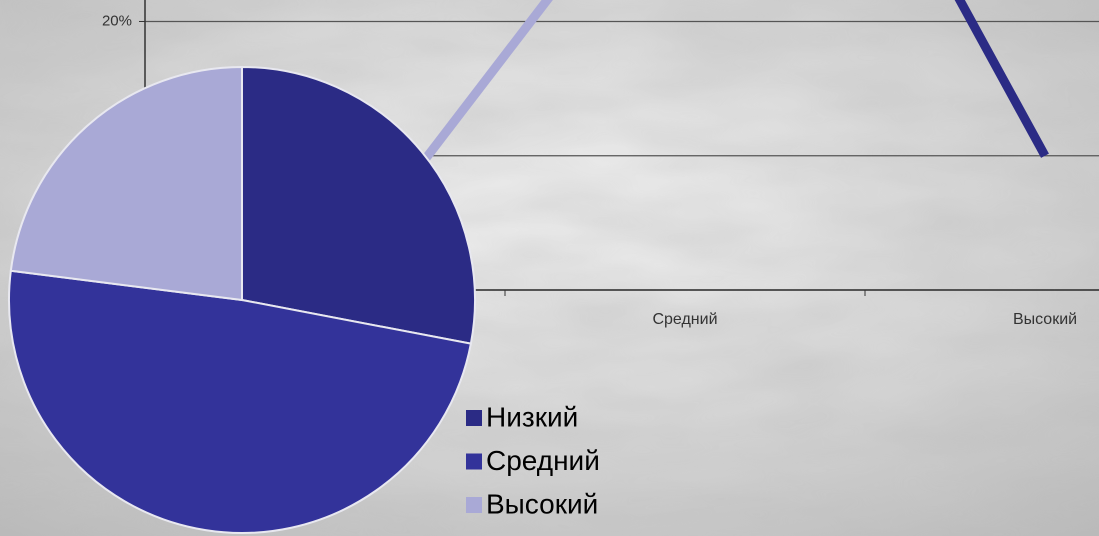  What do you see at coordinates (542, 503) in the screenshot?
I see `legend-label: Высокий` at bounding box center [542, 503].